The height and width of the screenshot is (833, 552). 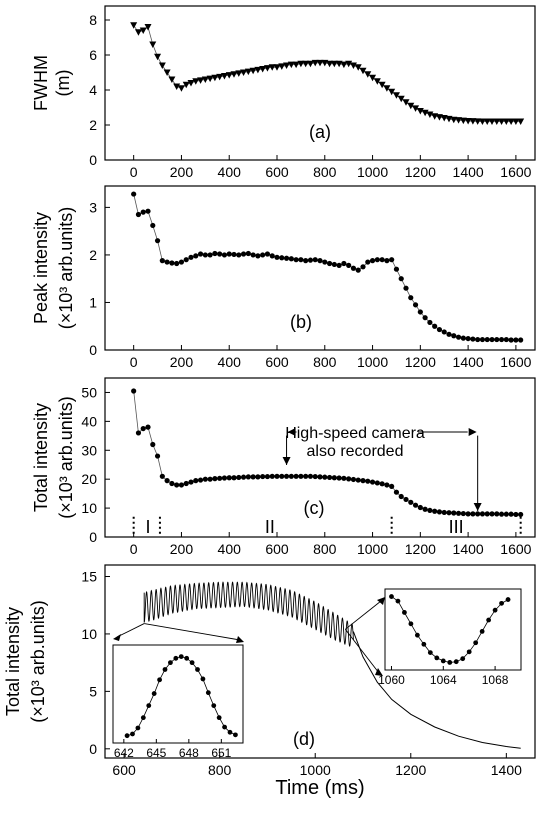 What do you see at coordinates (38, 661) in the screenshot?
I see `panel-d-ylabel-line2: (×10³ arb.units)` at bounding box center [38, 661].